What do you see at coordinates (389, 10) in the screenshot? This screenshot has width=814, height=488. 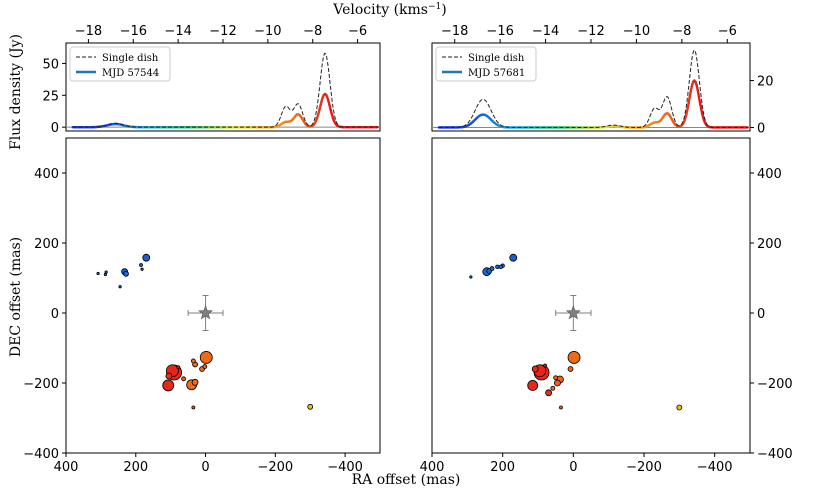 I see `velocity-axis-label: Velocity (kms−1)` at bounding box center [389, 10].